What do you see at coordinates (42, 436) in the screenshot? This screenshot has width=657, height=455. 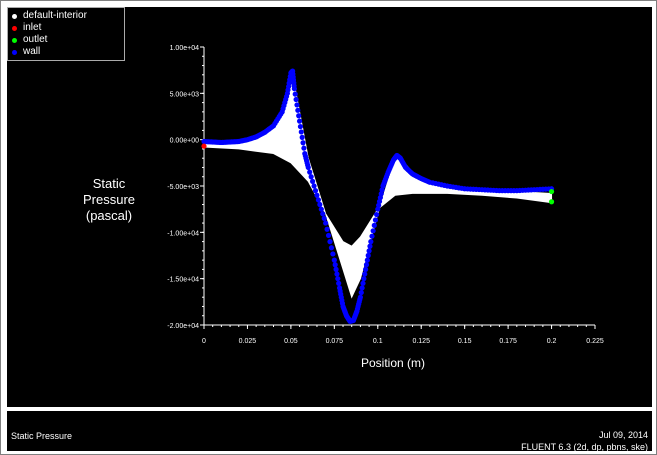 I see `plot-name: Static Pressure` at bounding box center [42, 436].